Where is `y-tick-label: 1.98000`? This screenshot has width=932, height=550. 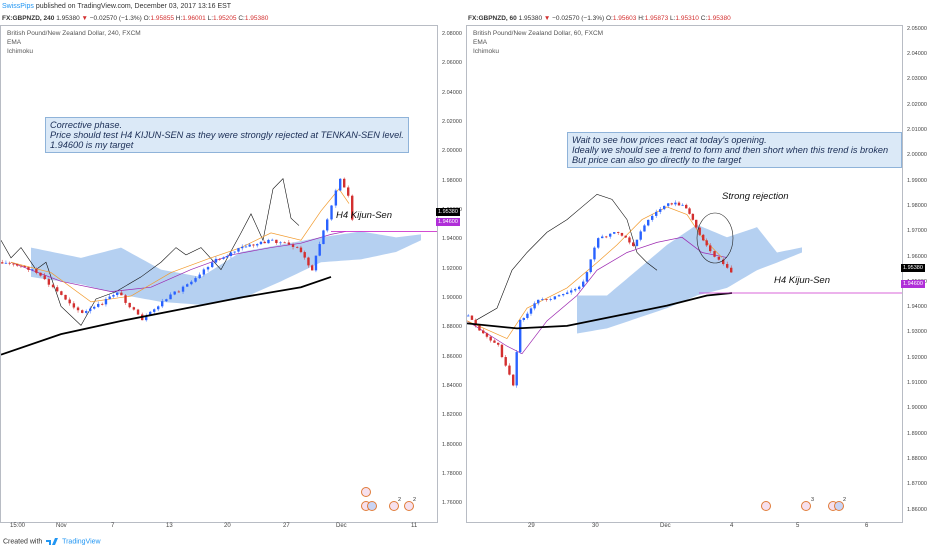 y-tick-label: 1.98000 is located at coordinates (917, 205).